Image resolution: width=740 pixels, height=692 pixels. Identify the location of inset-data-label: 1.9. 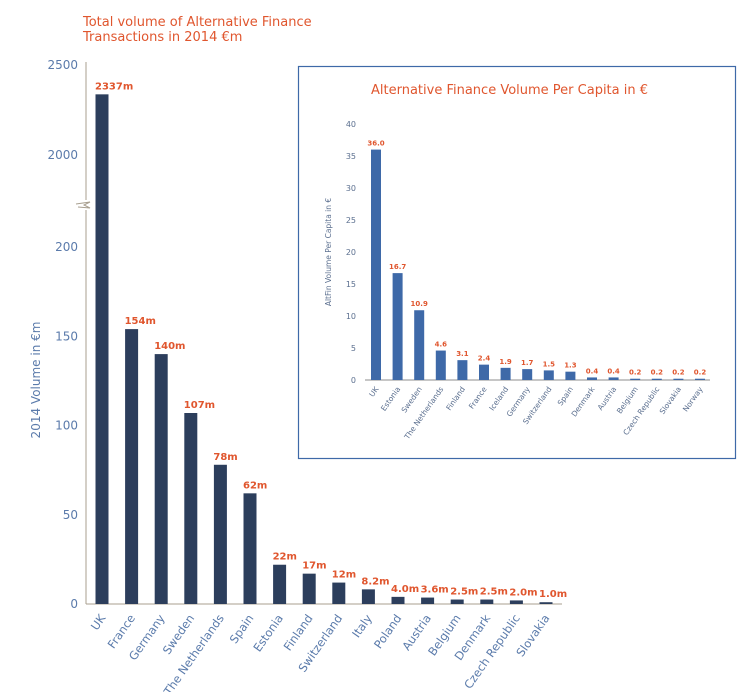
(505, 362).